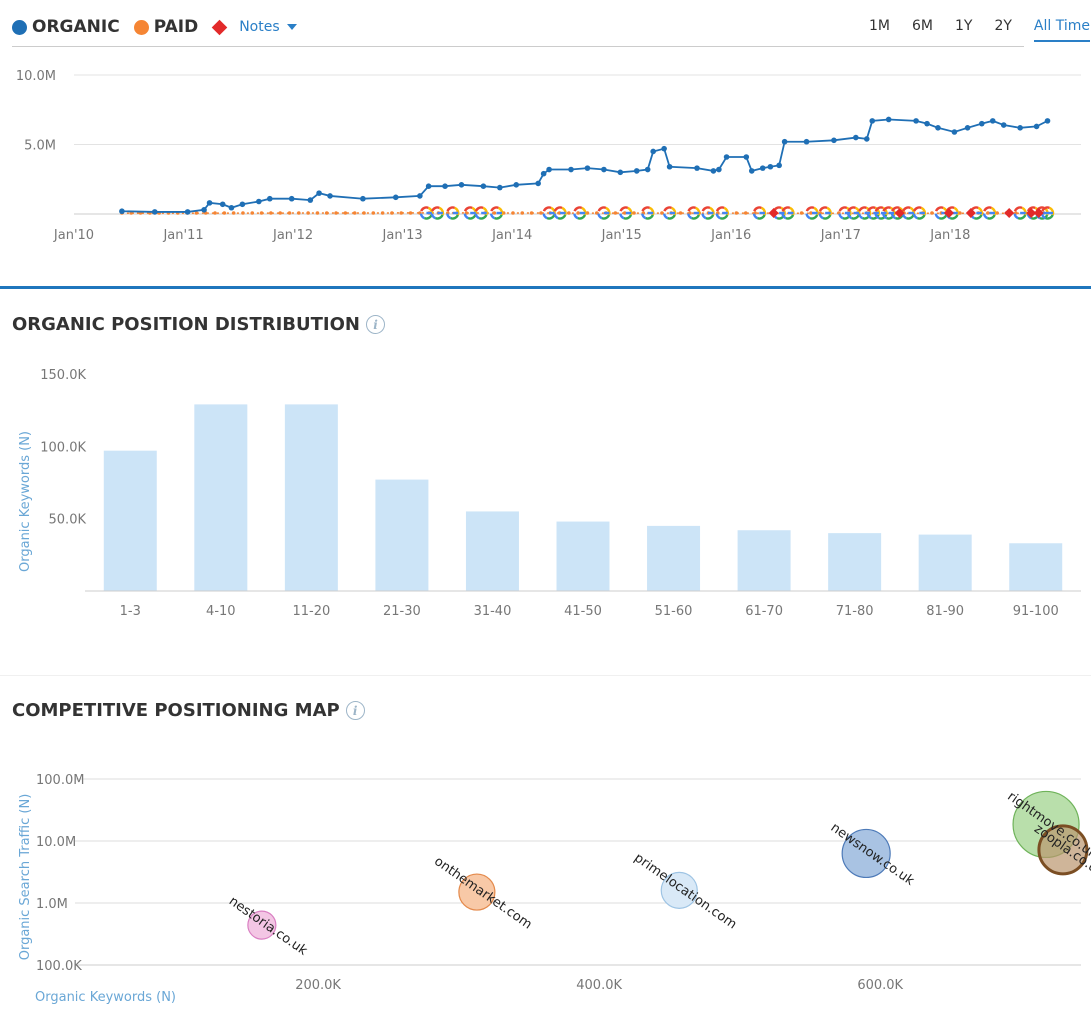 The height and width of the screenshot is (1012, 1091). I want to click on x-tick-label: 61-70, so click(764, 611).